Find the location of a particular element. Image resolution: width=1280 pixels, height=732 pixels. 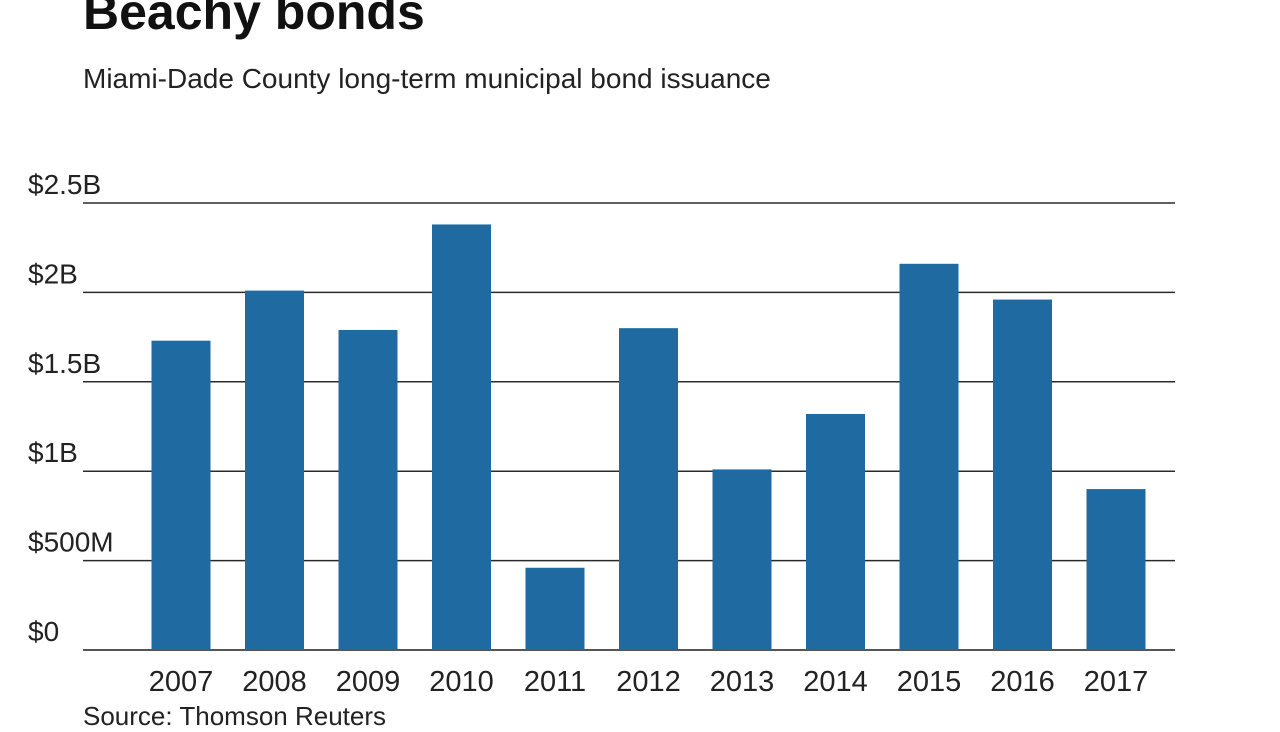

y-tick-label: $1B is located at coordinates (53, 452).